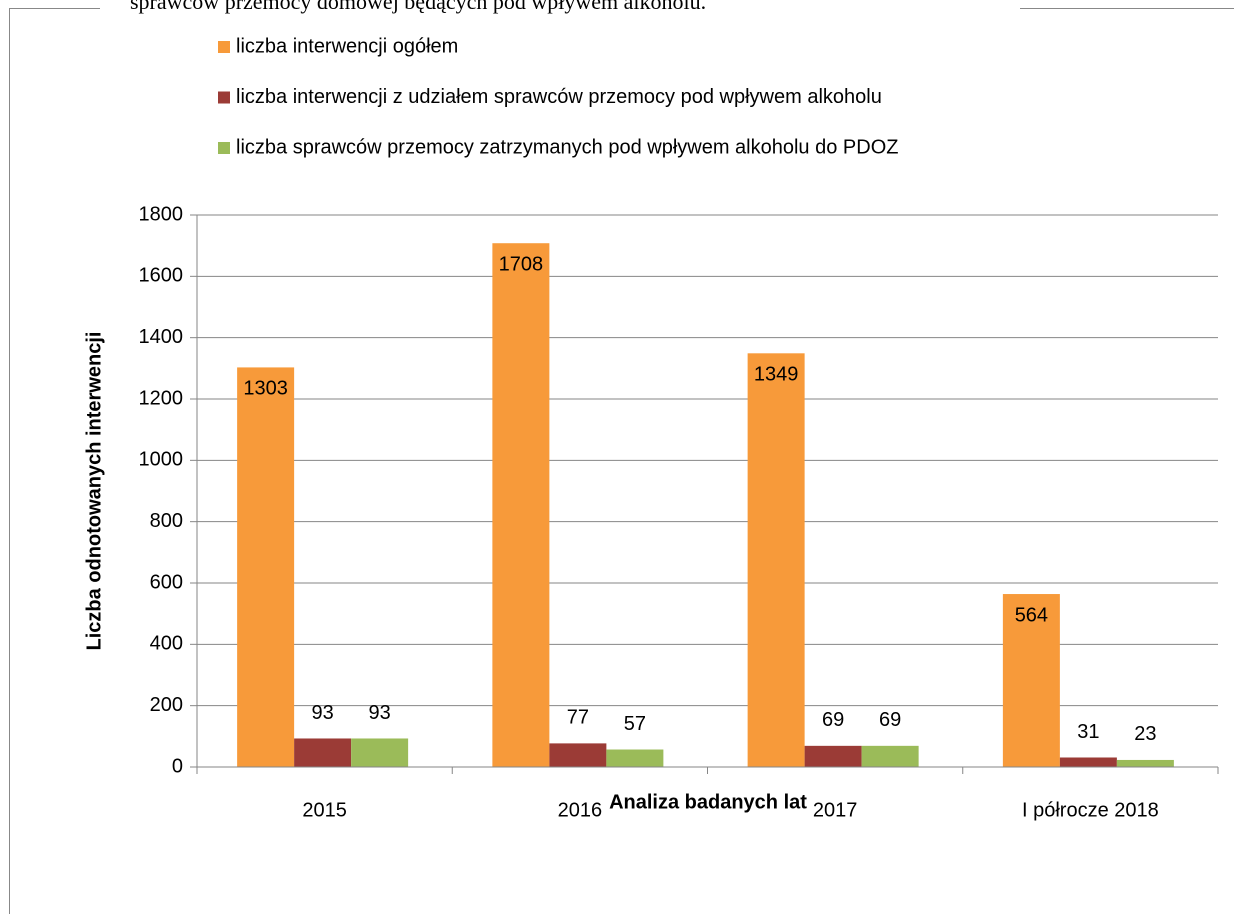 The width and height of the screenshot is (1234, 919). I want to click on y-tick-label: 200, so click(166, 705).